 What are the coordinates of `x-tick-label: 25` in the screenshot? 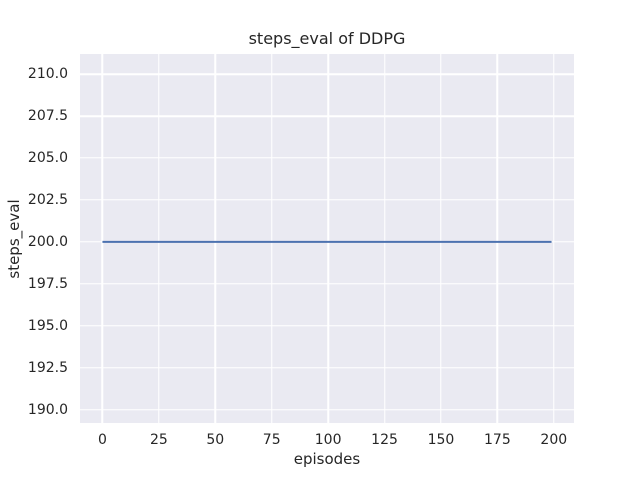 It's located at (158, 440).